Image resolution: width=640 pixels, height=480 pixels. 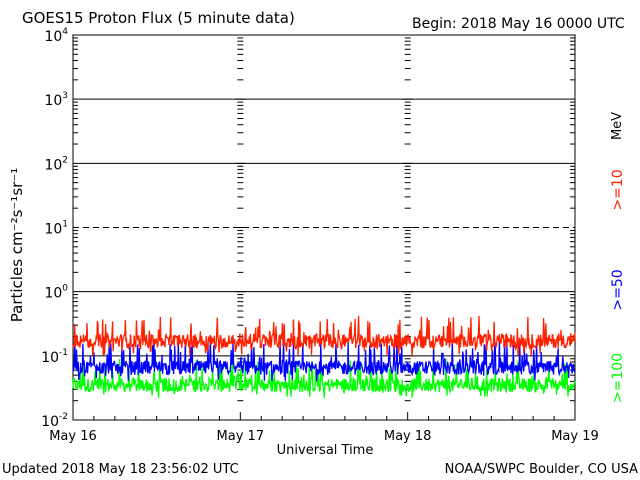 I want to click on updated-label: Updated 2018 May 18 23:56:02 UTC, so click(x=120, y=469).